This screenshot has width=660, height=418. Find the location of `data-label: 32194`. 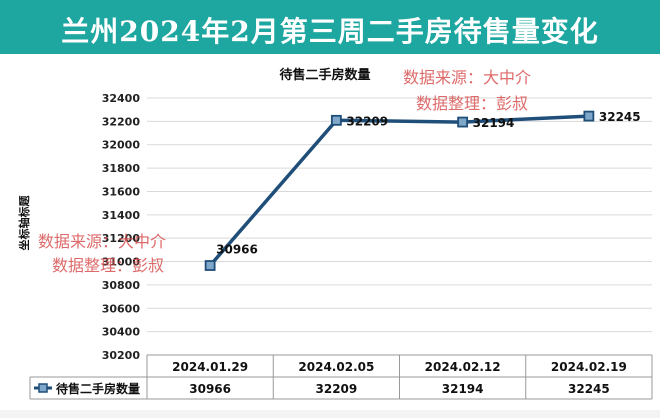

data-label: 32194 is located at coordinates (494, 123).